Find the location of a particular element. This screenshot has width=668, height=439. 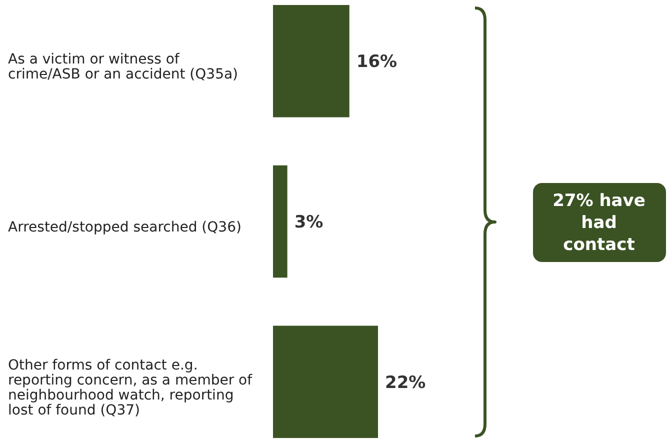

data-label: 16% is located at coordinates (377, 62).